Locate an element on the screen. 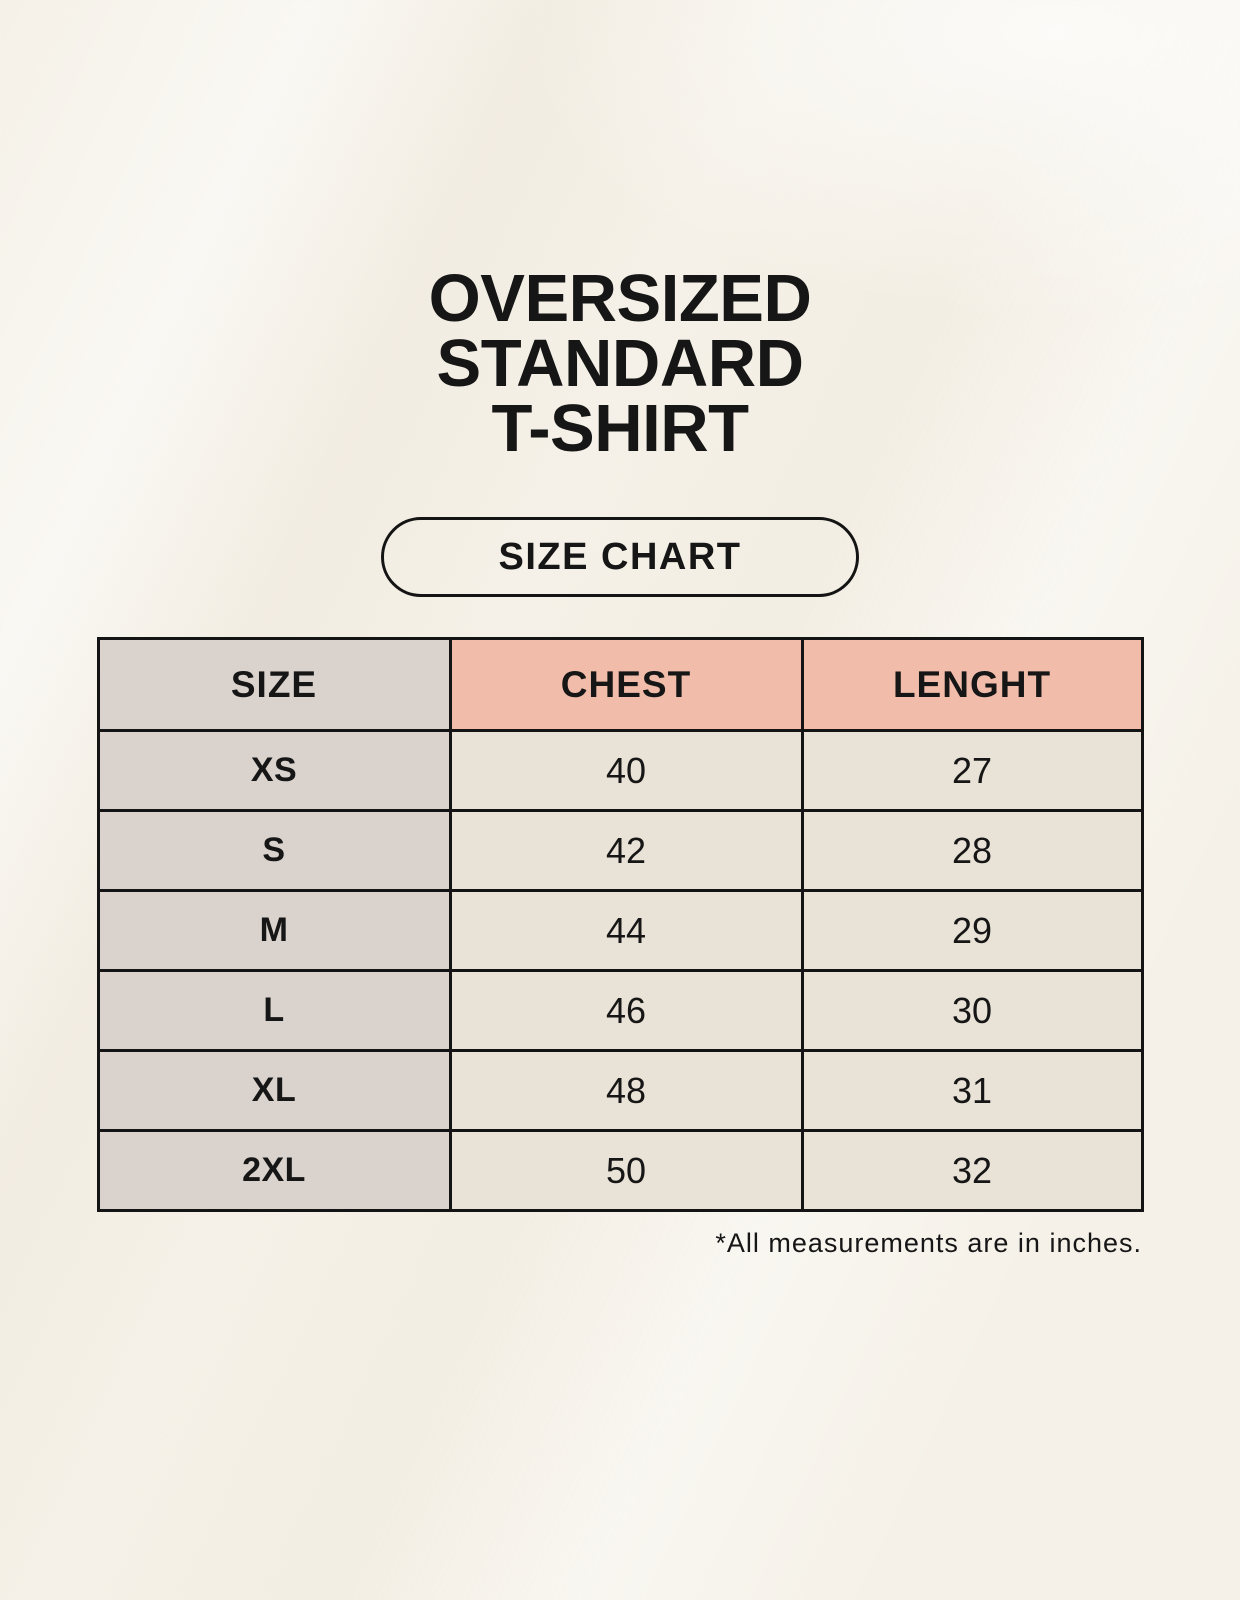 The height and width of the screenshot is (1600, 1240). product-title: OVERSIZED STANDARD T-SHIRT is located at coordinates (620, 363).